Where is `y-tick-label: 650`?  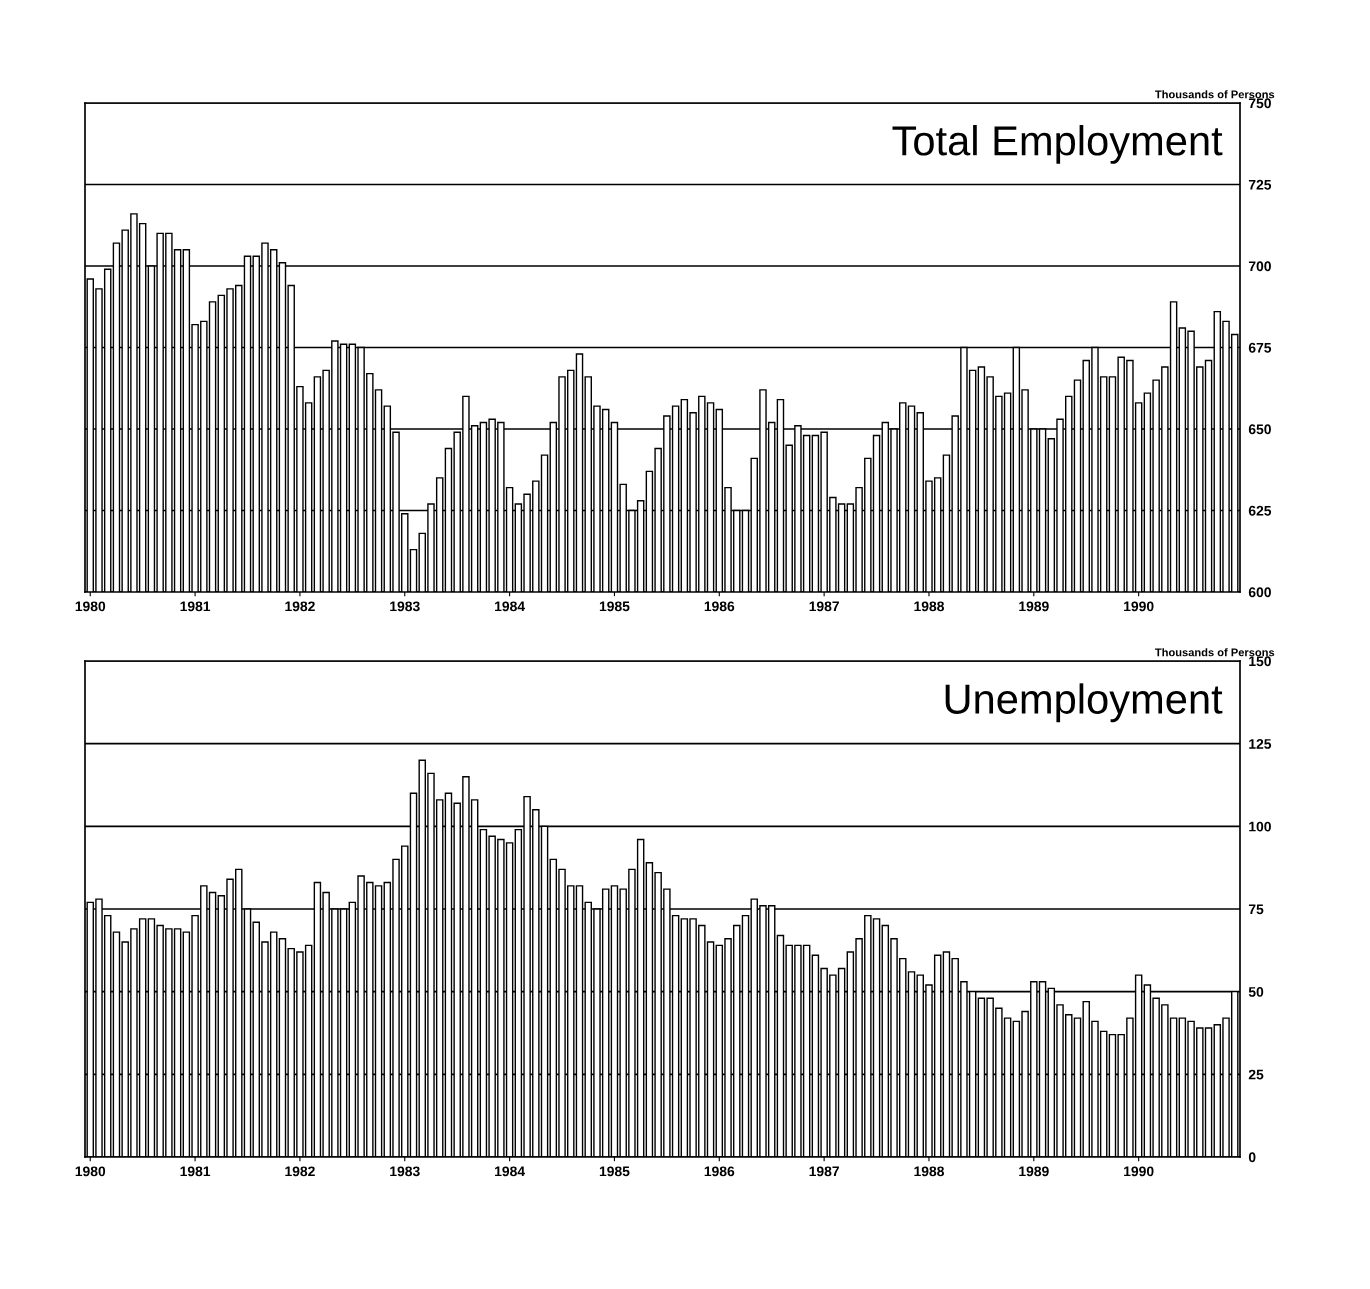
y-tick-label: 650 is located at coordinates (1259, 429).